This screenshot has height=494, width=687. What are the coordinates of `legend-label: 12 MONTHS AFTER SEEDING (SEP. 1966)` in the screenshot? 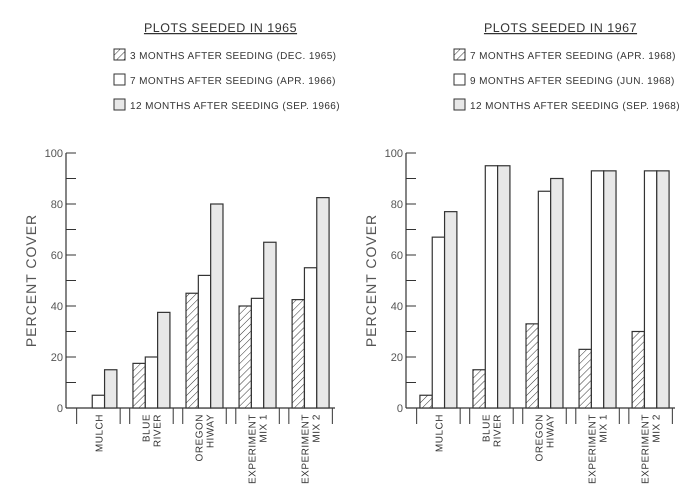 It's located at (235, 106).